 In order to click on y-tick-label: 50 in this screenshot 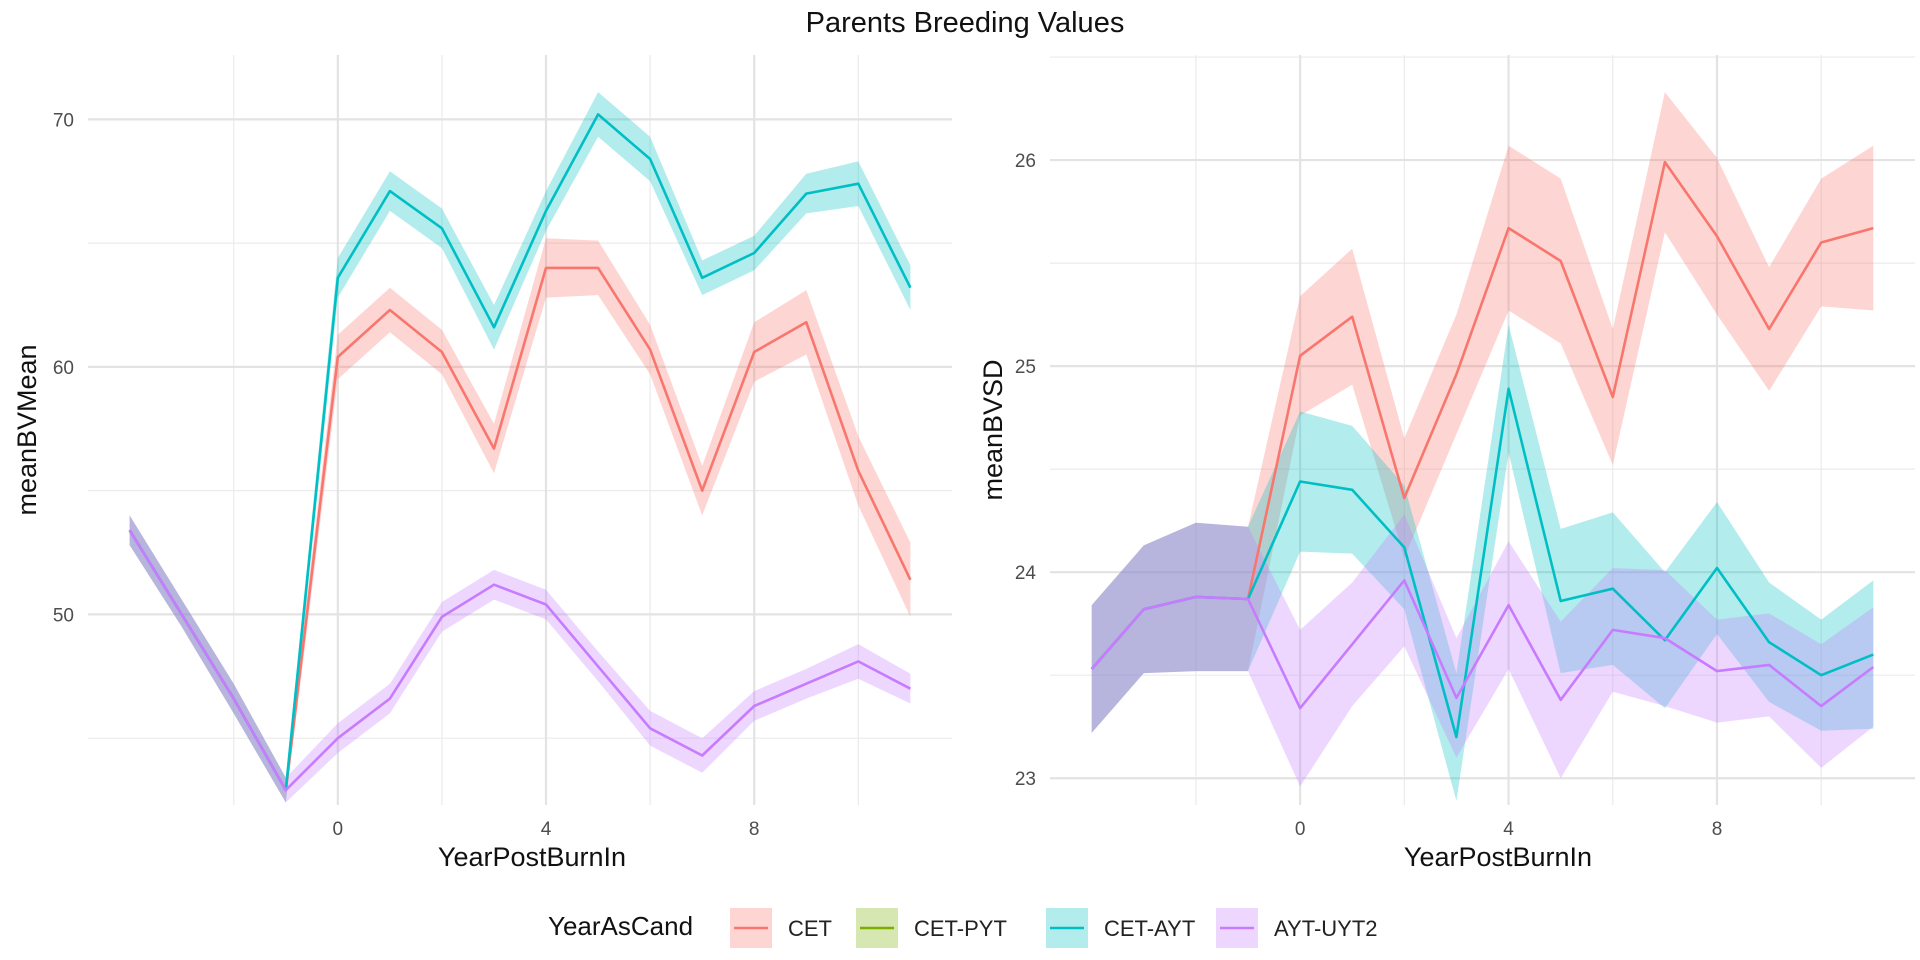, I will do `click(63, 615)`.